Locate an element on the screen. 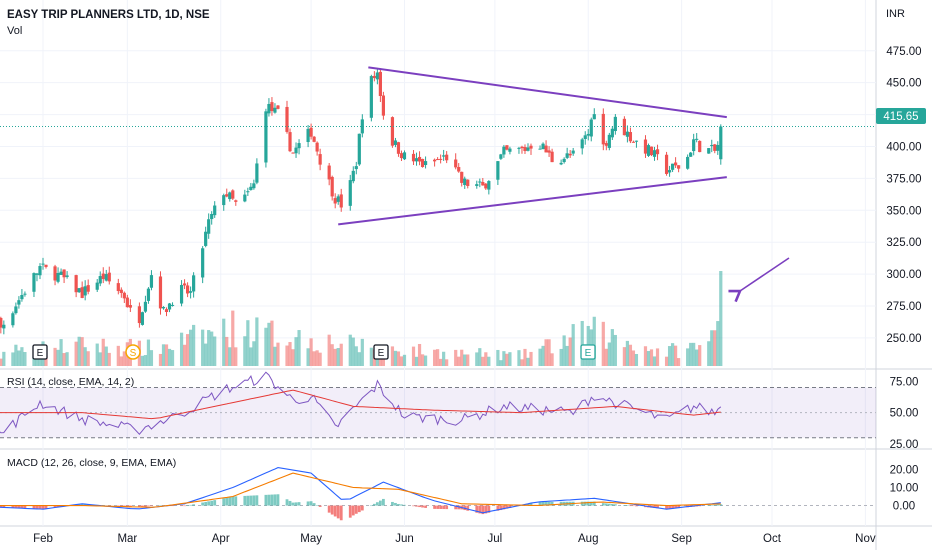 The height and width of the screenshot is (550, 932). time-tick-label: Feb is located at coordinates (43, 539).